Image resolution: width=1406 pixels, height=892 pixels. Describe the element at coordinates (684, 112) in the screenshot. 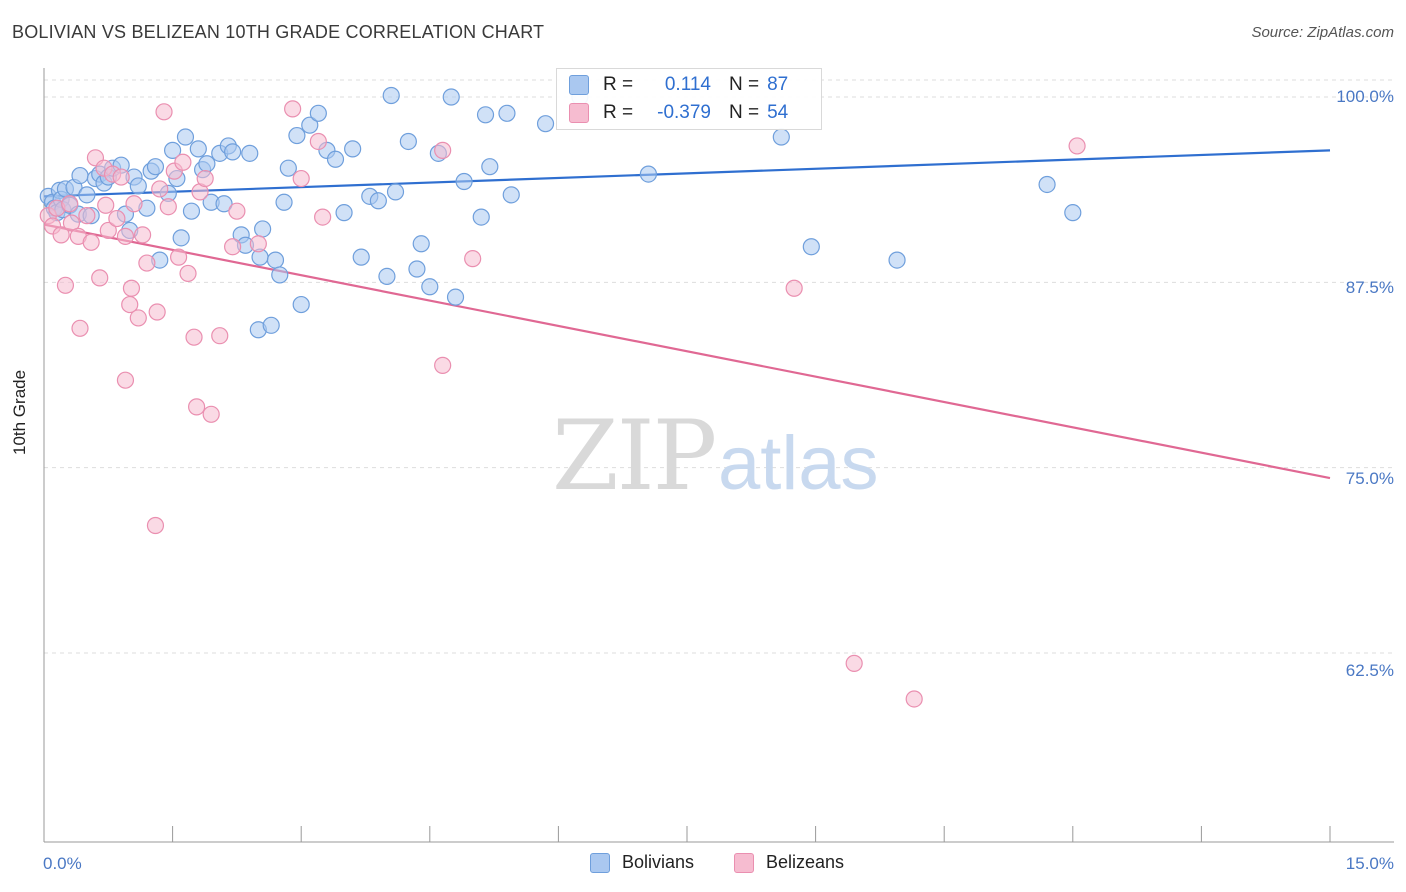

I see `r-value: -0.379` at that location.